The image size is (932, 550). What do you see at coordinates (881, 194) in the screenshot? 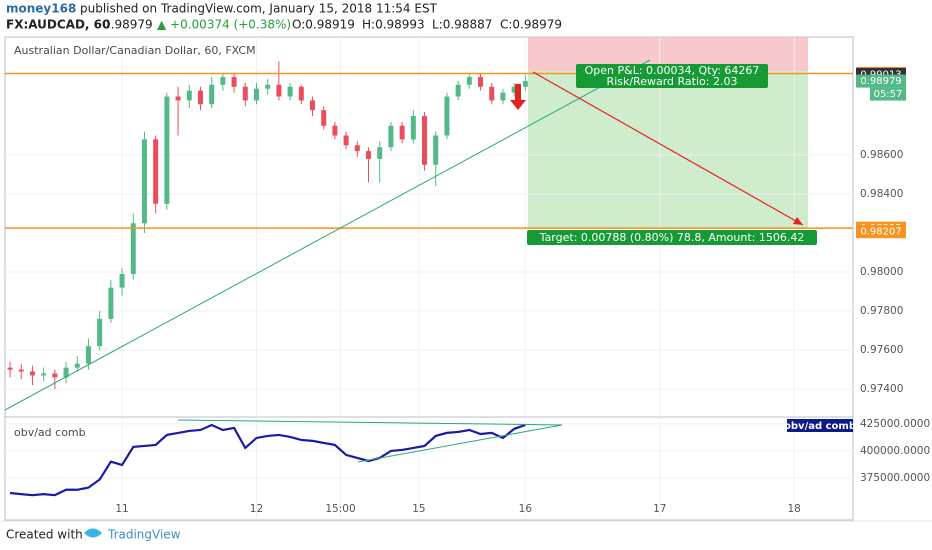
I see `y-tick-label: 0.98400` at bounding box center [881, 194].